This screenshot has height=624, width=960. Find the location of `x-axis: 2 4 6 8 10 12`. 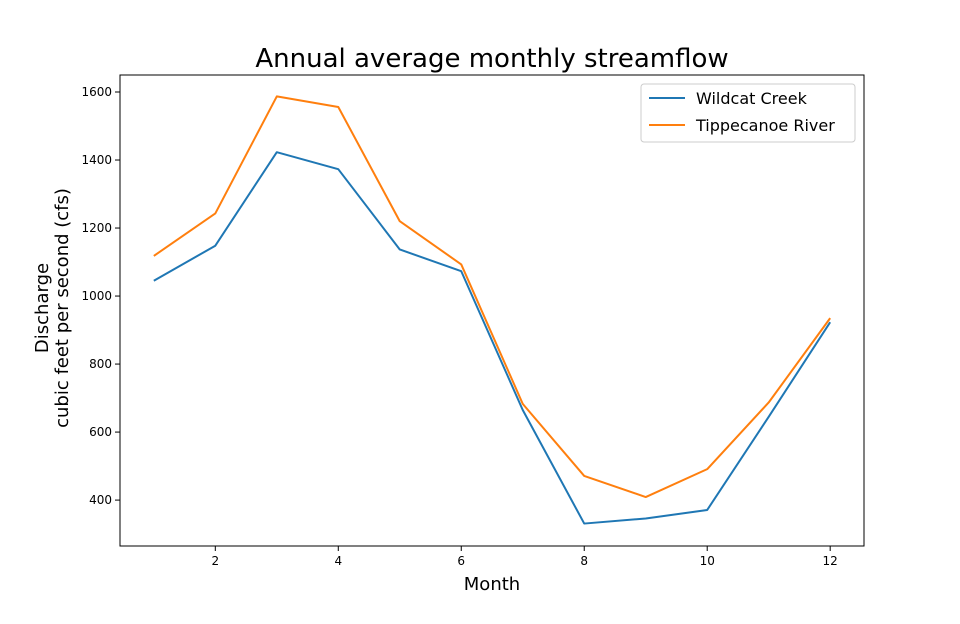

x-axis: 2 4 6 8 10 12 is located at coordinates (524, 557).